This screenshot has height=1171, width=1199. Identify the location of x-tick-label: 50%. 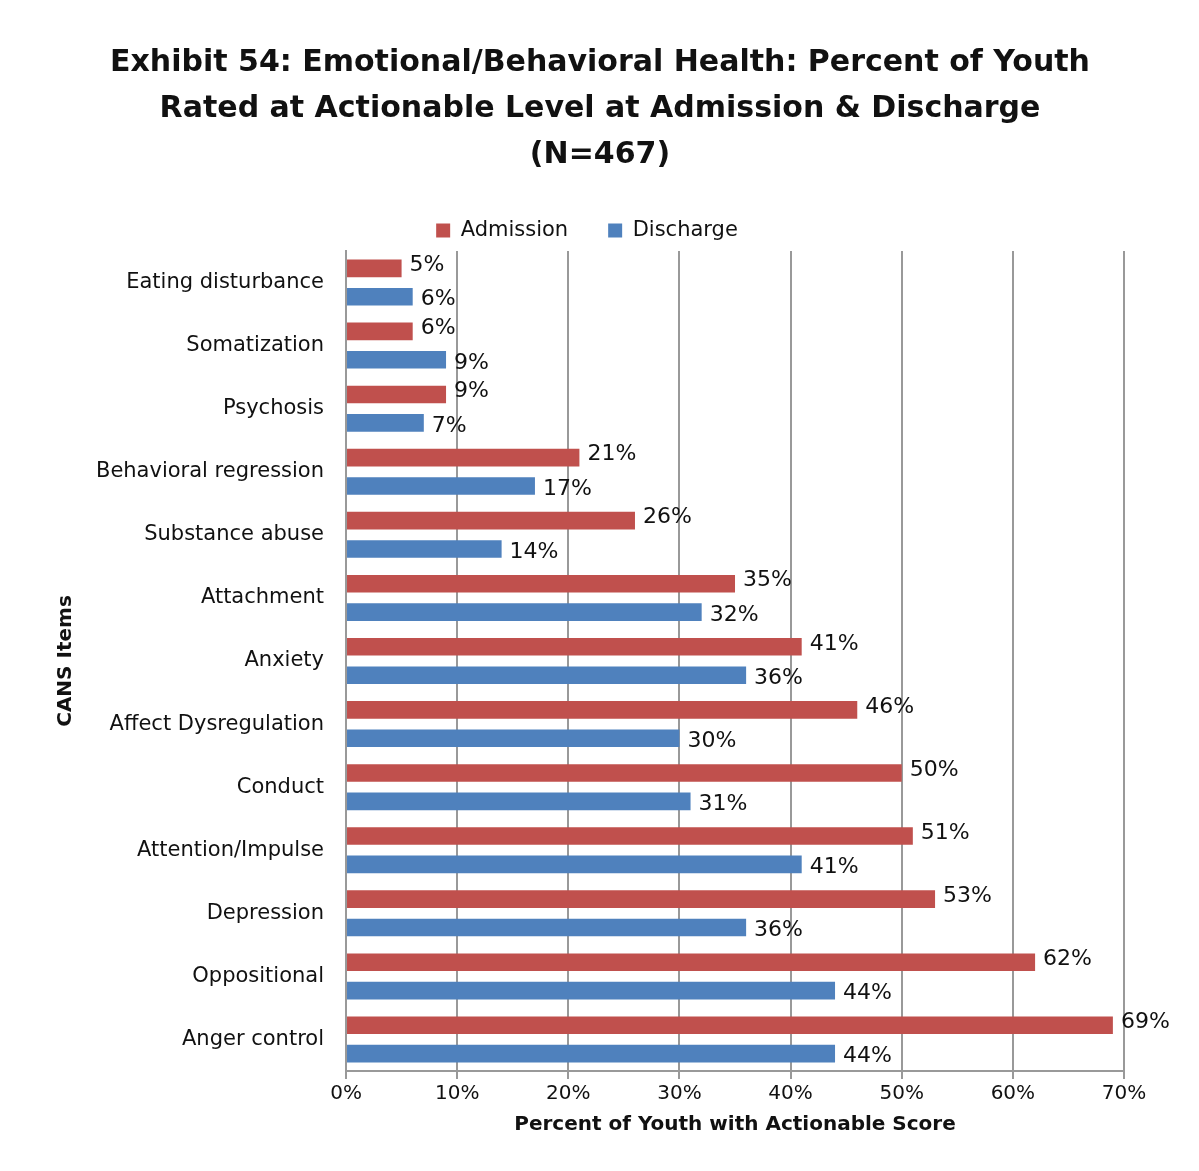
(901, 1092).